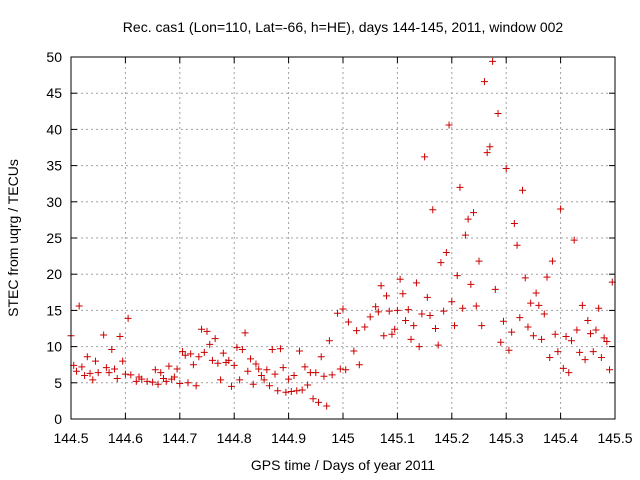 The width and height of the screenshot is (640, 480). Describe the element at coordinates (343, 438) in the screenshot. I see `x-tick-label: 145` at that location.